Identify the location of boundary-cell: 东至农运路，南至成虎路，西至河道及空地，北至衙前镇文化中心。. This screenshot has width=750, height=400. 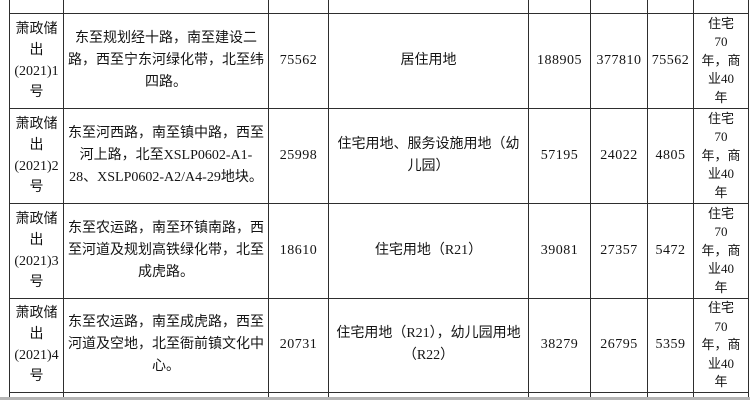
(166, 345).